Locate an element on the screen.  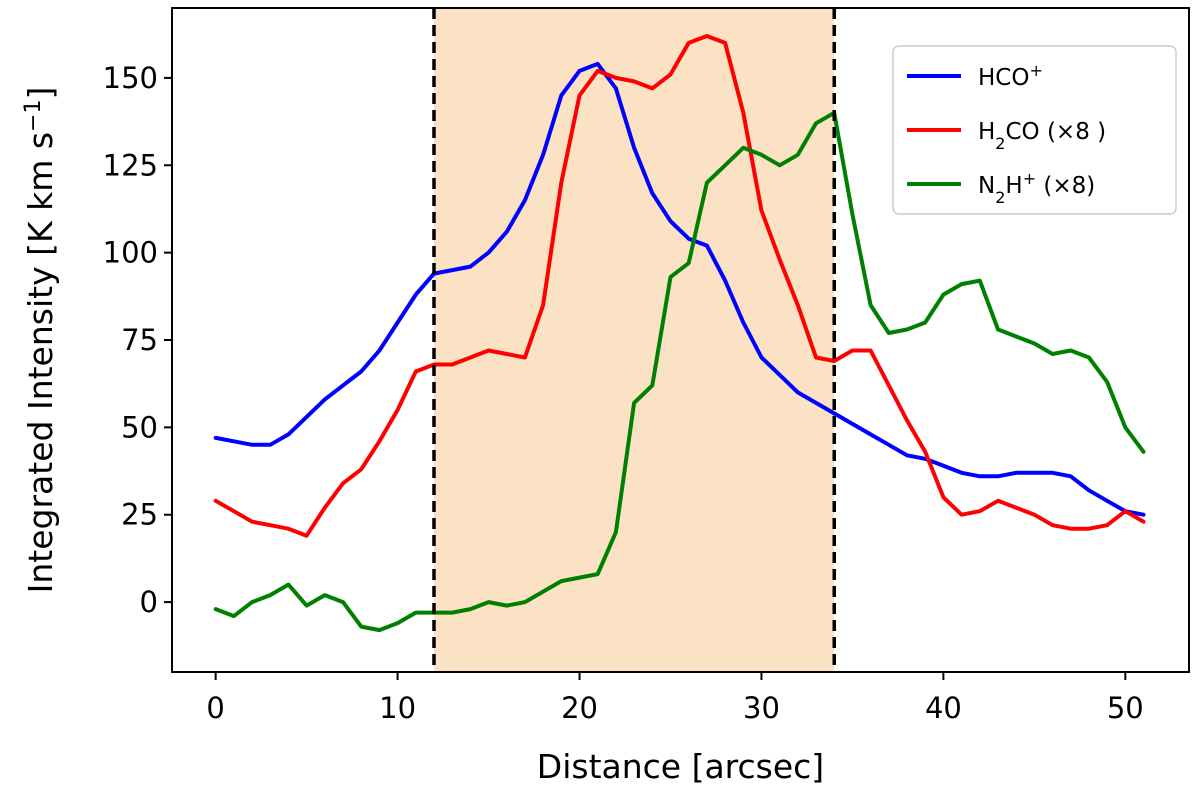
y-tick-label: 100 is located at coordinates (130, 253).